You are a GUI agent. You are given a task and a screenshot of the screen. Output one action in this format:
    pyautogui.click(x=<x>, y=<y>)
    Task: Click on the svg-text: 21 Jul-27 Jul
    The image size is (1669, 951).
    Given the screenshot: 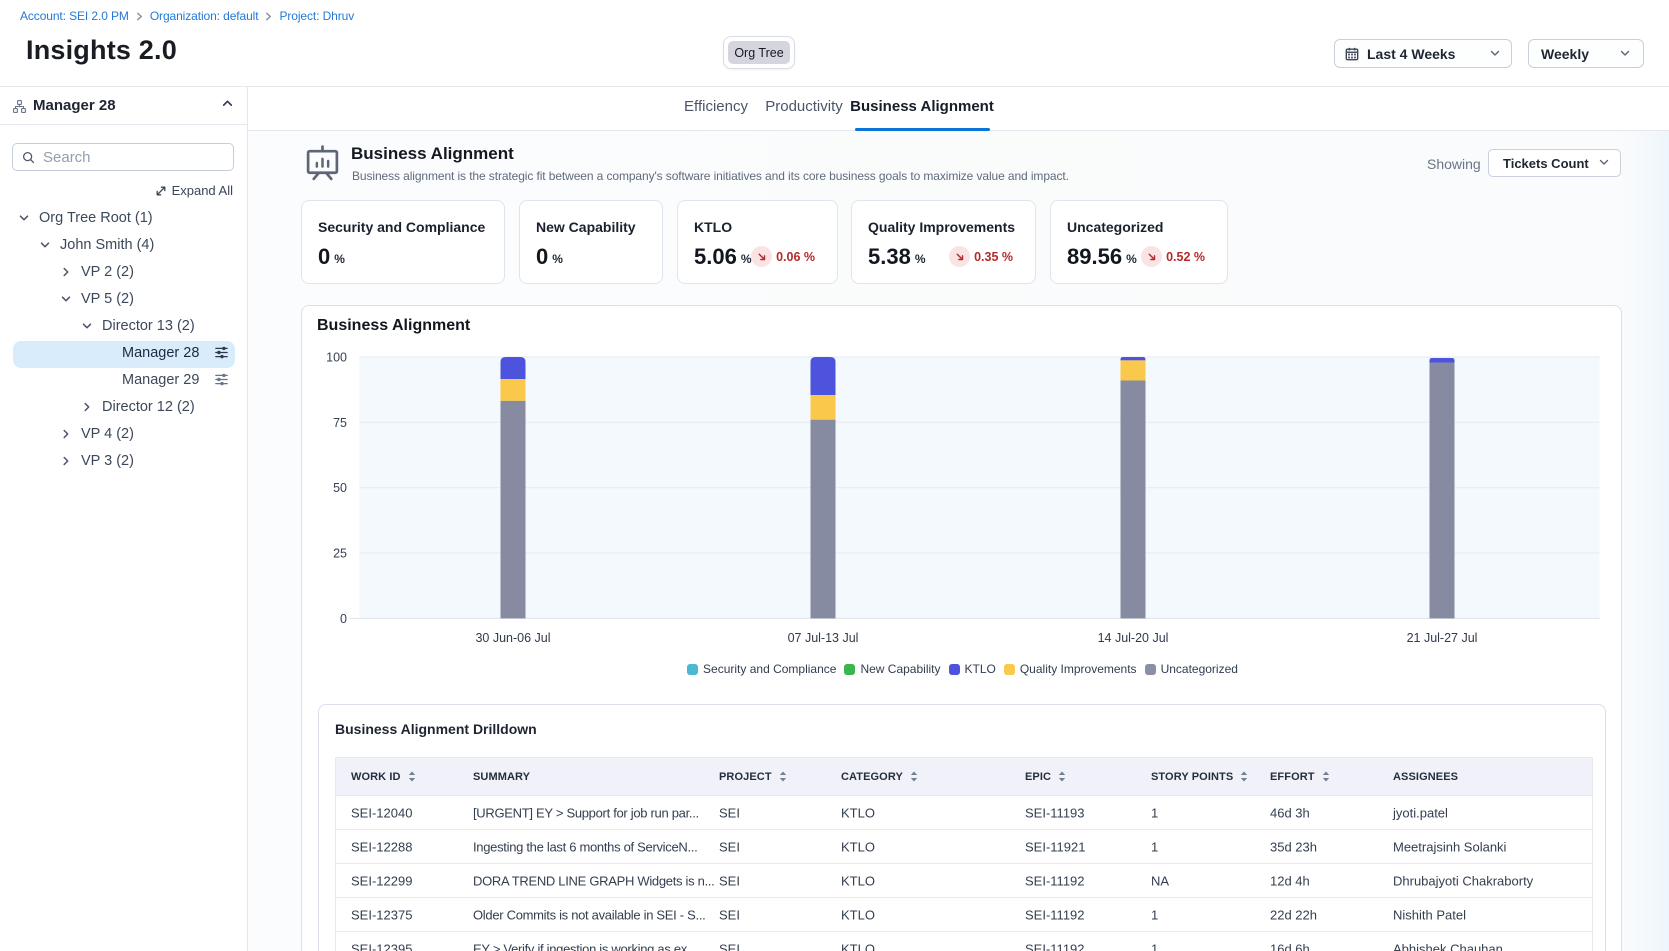 What is the action you would take?
    pyautogui.click(x=1442, y=638)
    